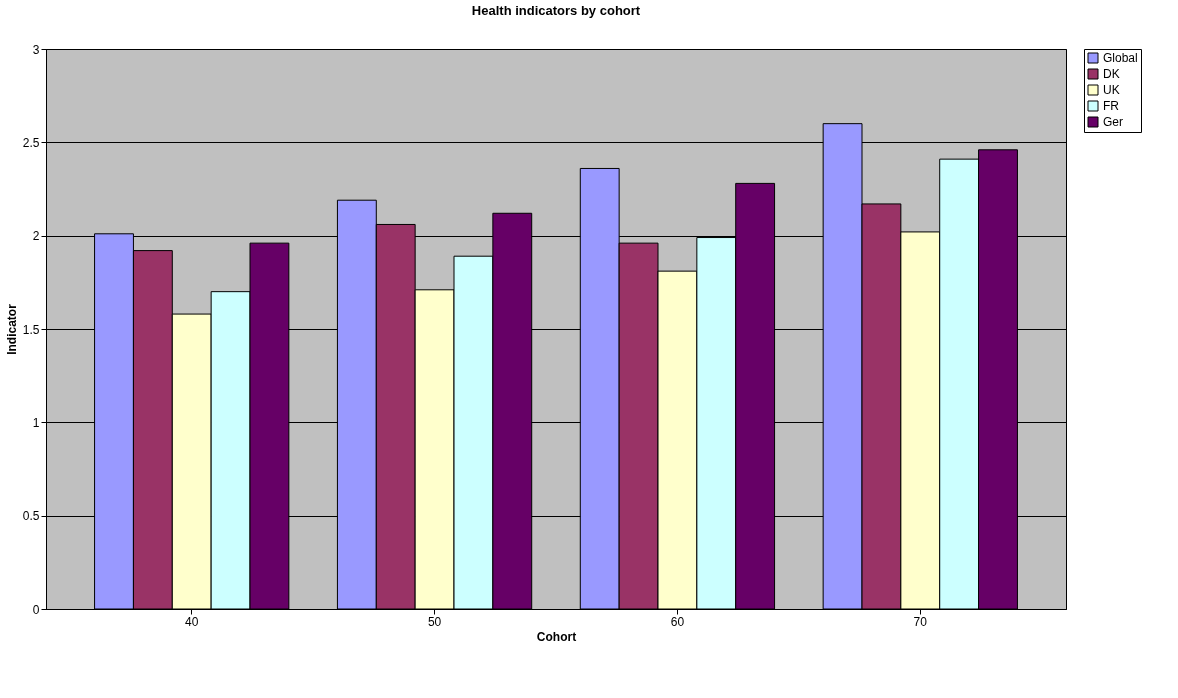  I want to click on x-tick-label: 40, so click(192, 621).